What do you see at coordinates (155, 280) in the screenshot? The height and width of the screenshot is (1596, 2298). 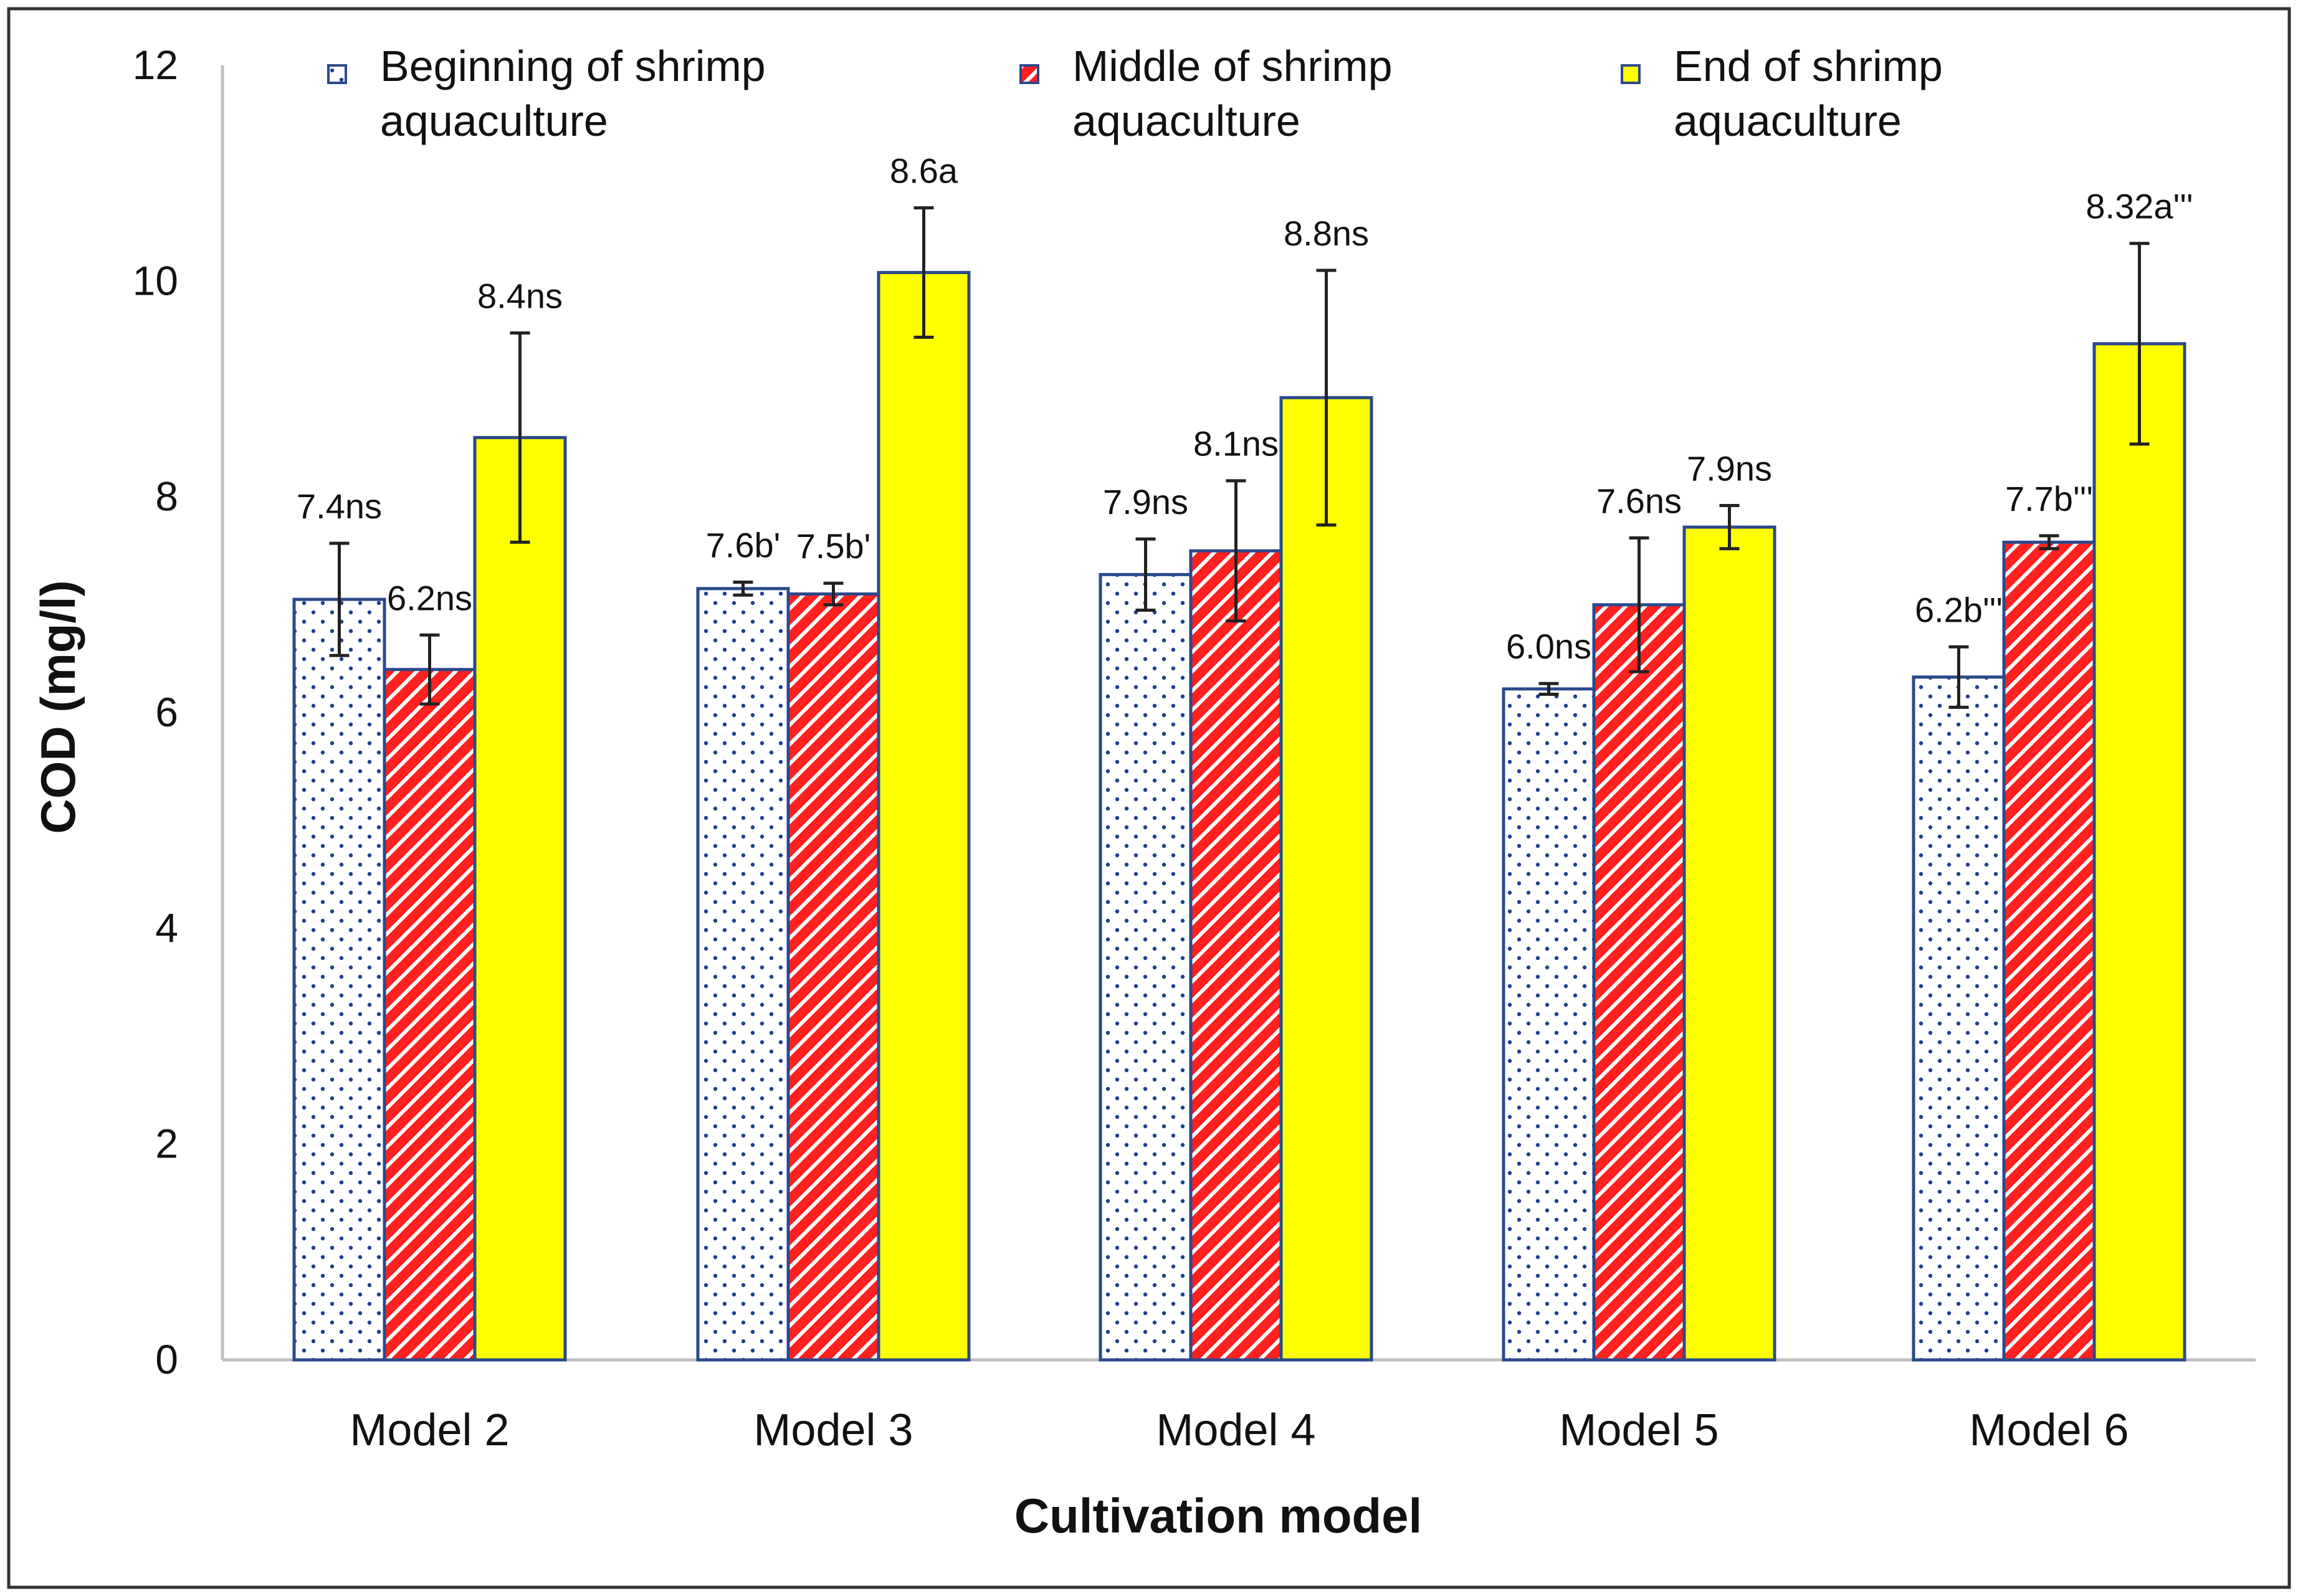 I see `y-tick-label: 10` at bounding box center [155, 280].